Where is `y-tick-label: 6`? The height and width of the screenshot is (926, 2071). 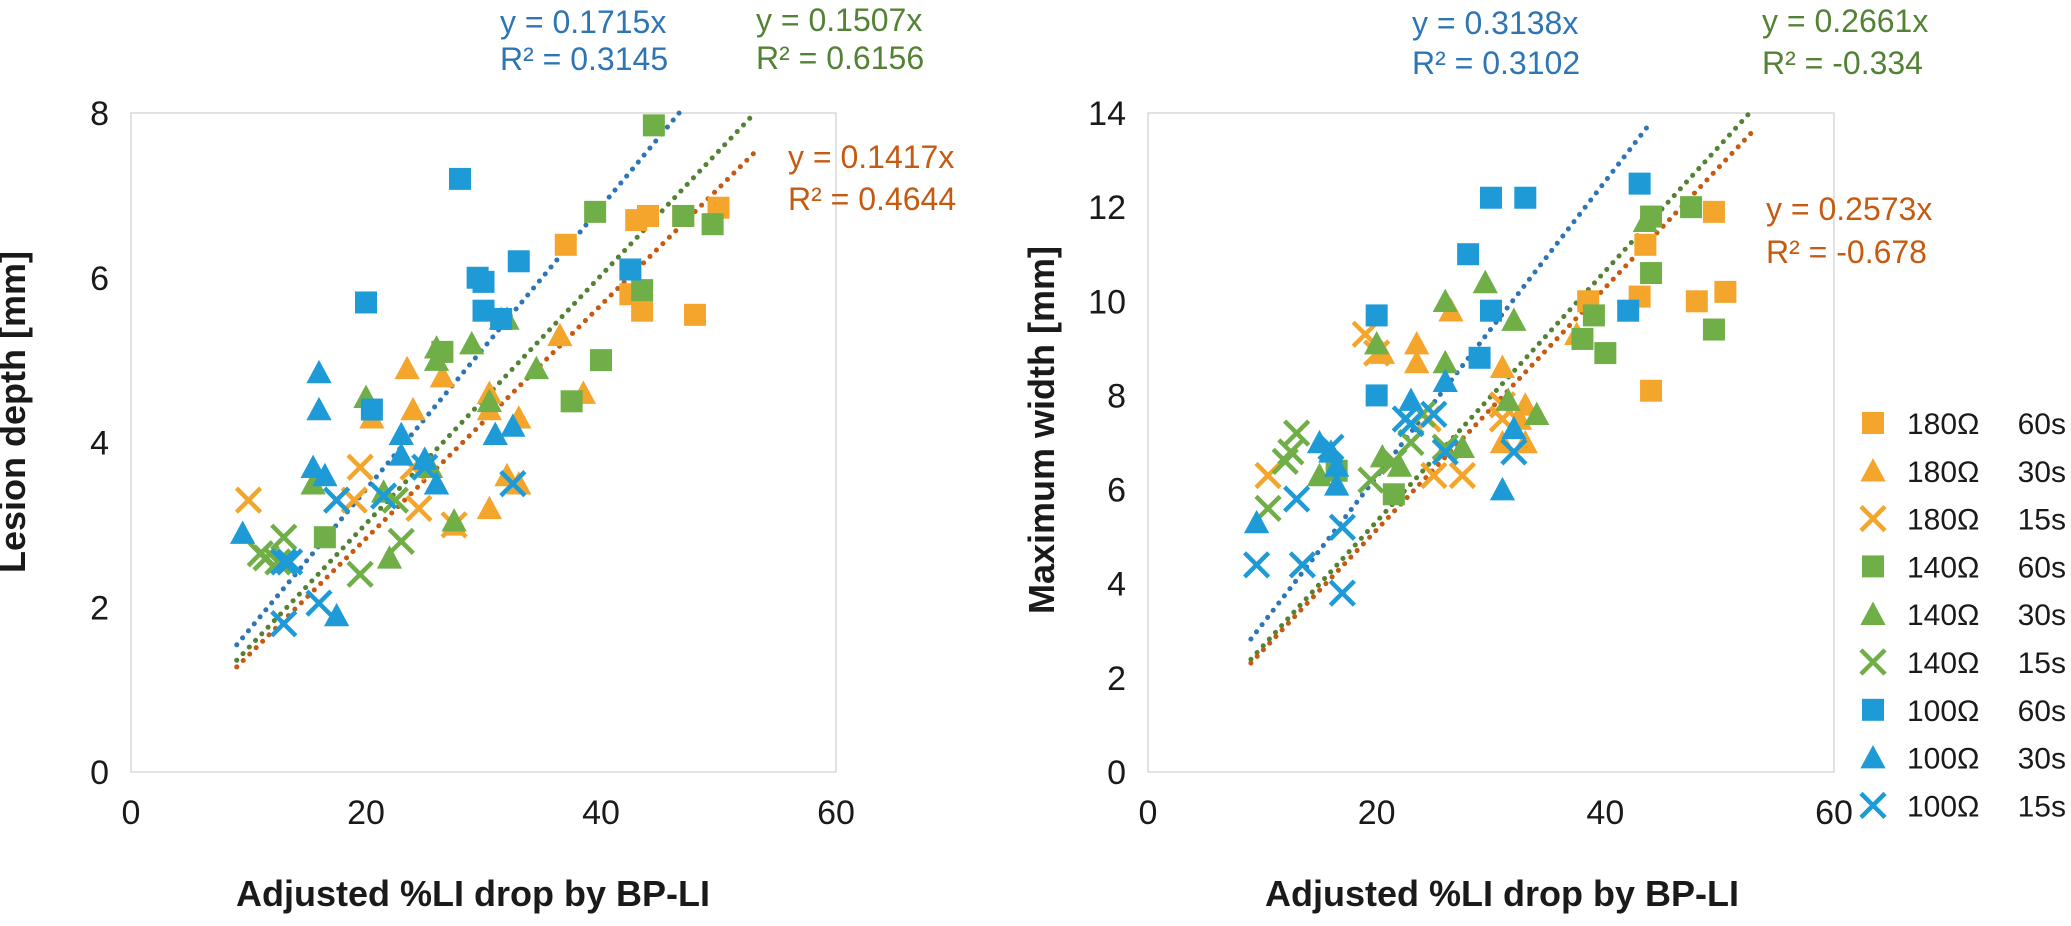
y-tick-label: 6 is located at coordinates (99, 279).